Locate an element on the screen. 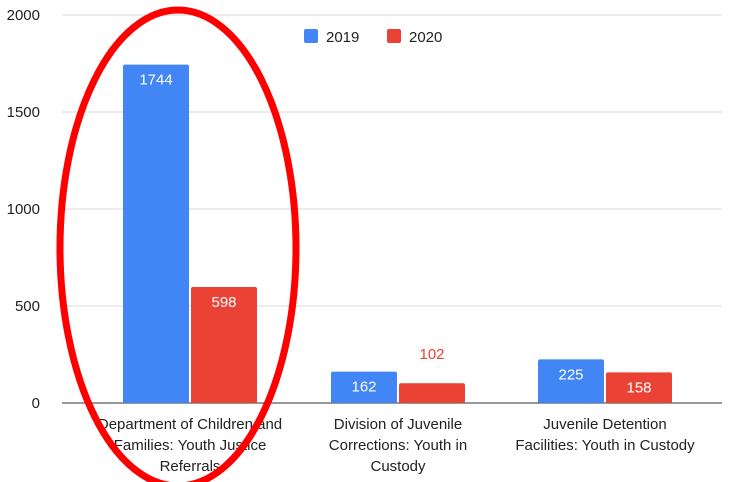  category-label: Facilities: Youth in Custody is located at coordinates (605, 445).